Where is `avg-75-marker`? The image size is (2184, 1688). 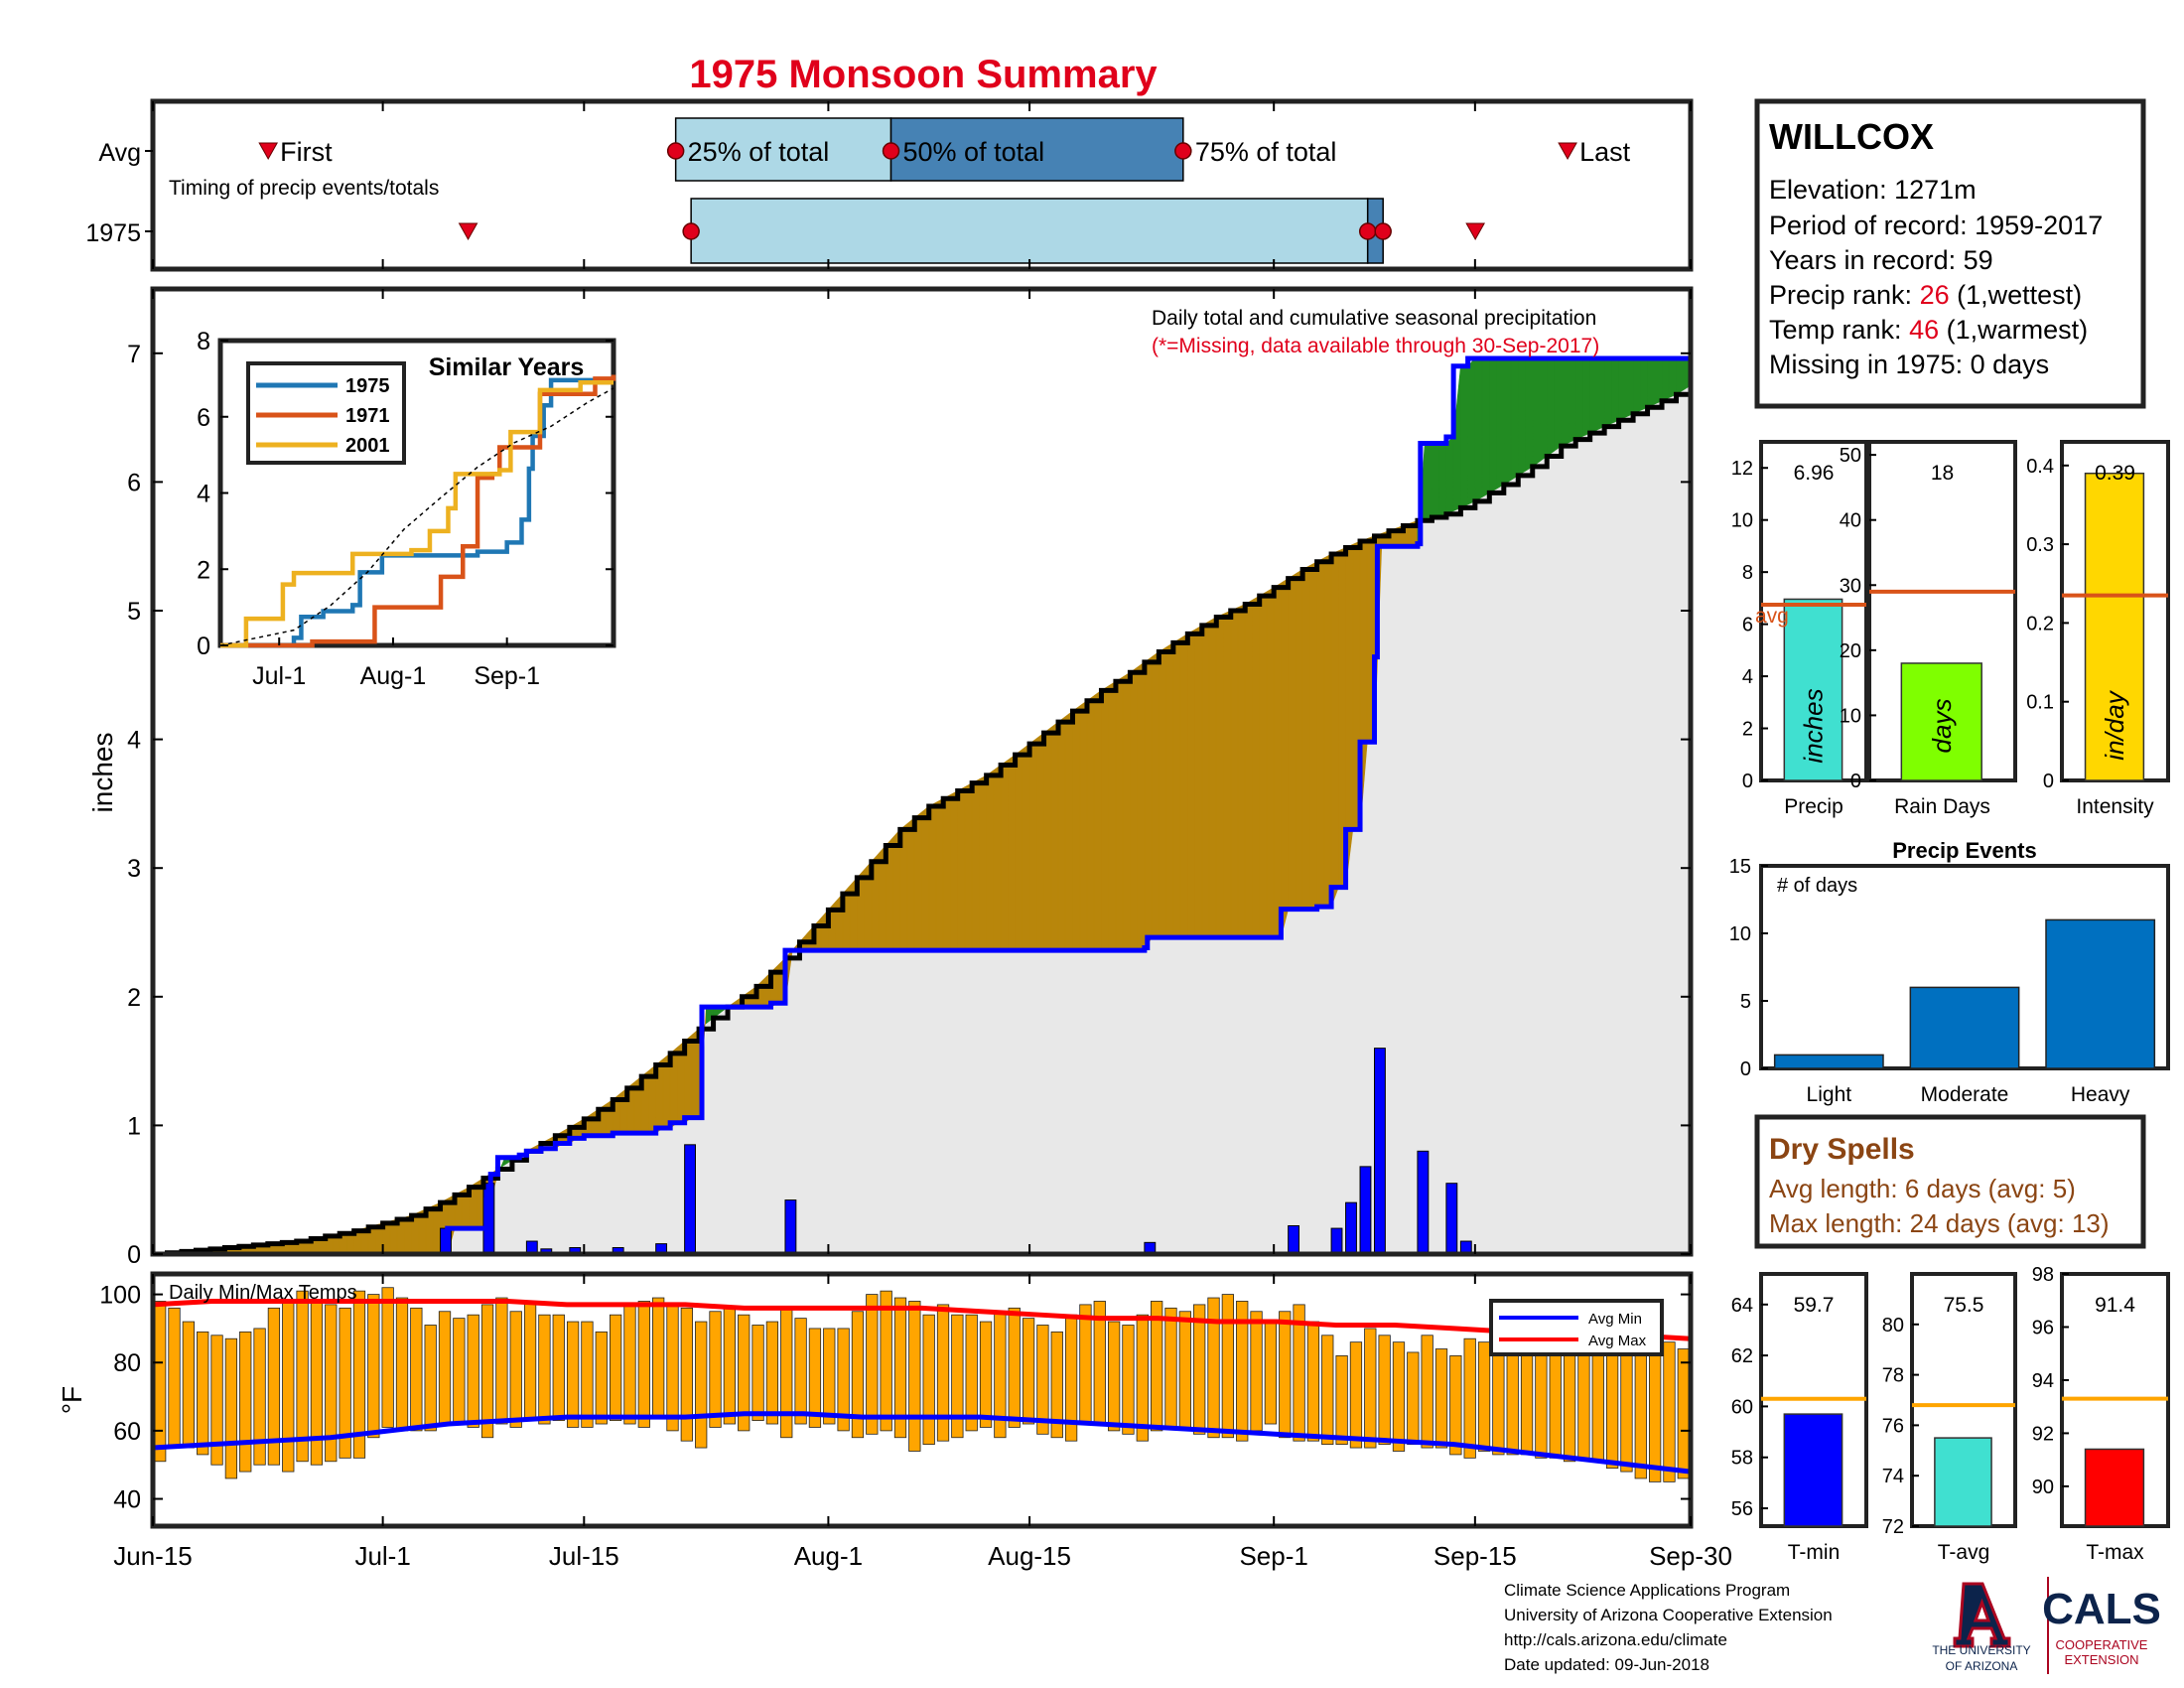
avg-75-marker is located at coordinates (1183, 151).